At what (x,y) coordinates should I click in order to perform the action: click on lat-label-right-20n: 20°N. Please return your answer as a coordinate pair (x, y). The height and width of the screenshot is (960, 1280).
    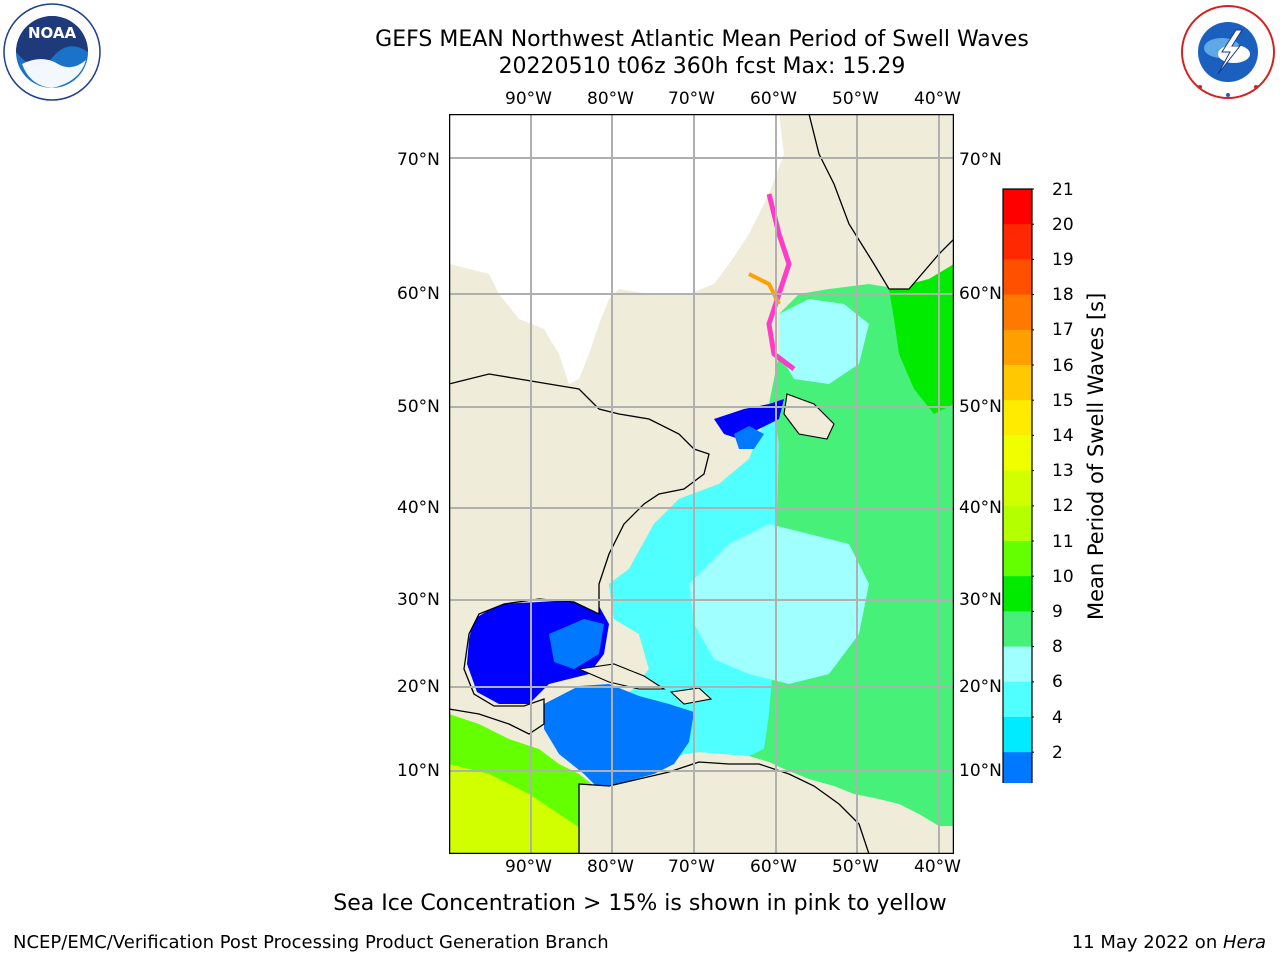
    Looking at the image, I should click on (980, 687).